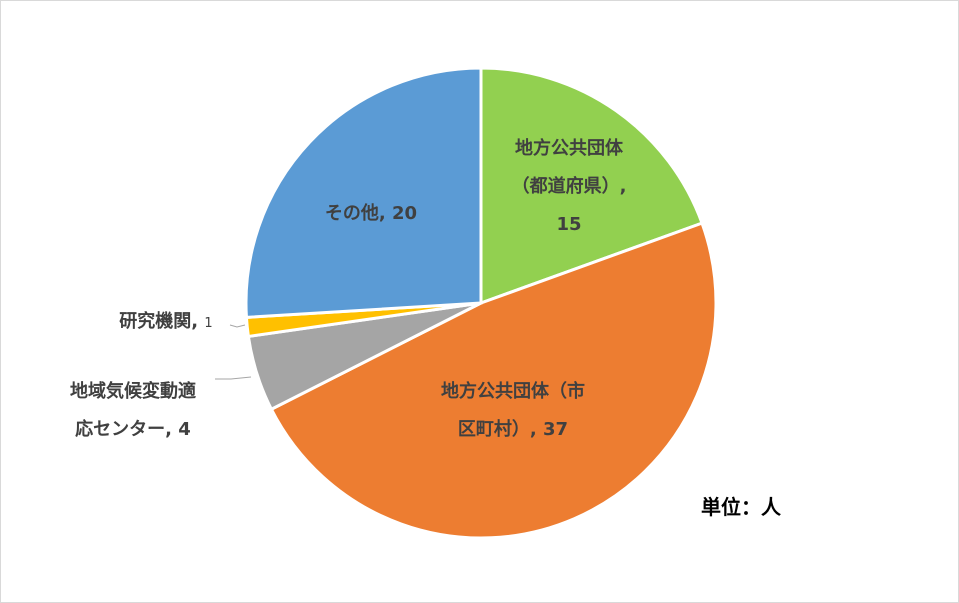 Image resolution: width=959 pixels, height=603 pixels. I want to click on slice-label: 地方公共団体（市区町村）, 37, so click(513, 411).